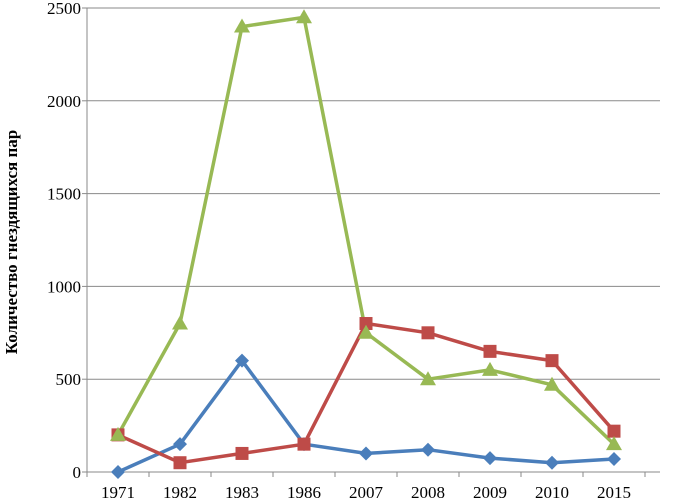 The image size is (674, 504). What do you see at coordinates (64, 101) in the screenshot?
I see `y-tick-label: 2000` at bounding box center [64, 101].